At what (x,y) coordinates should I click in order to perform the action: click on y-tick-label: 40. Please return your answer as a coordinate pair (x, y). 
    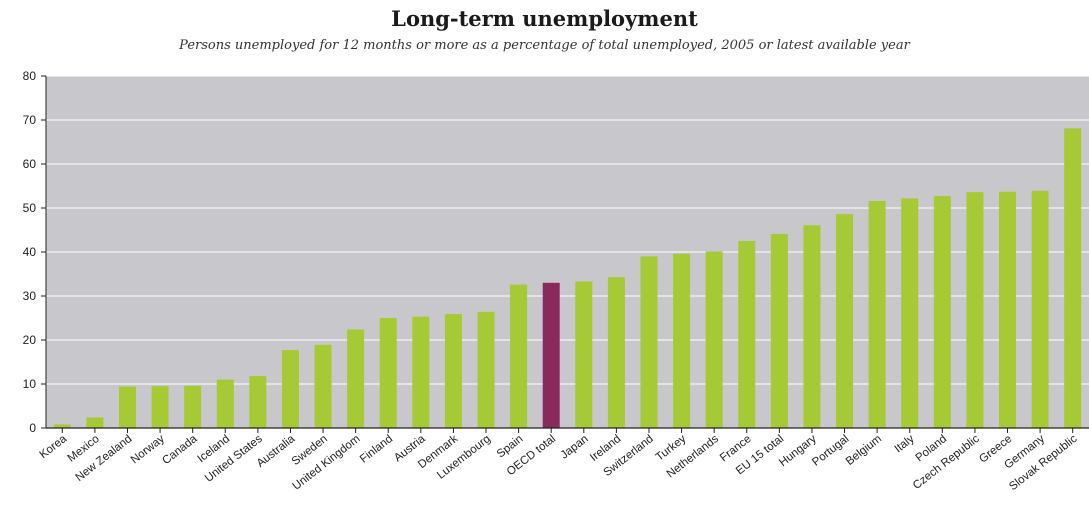
    Looking at the image, I should click on (30, 252).